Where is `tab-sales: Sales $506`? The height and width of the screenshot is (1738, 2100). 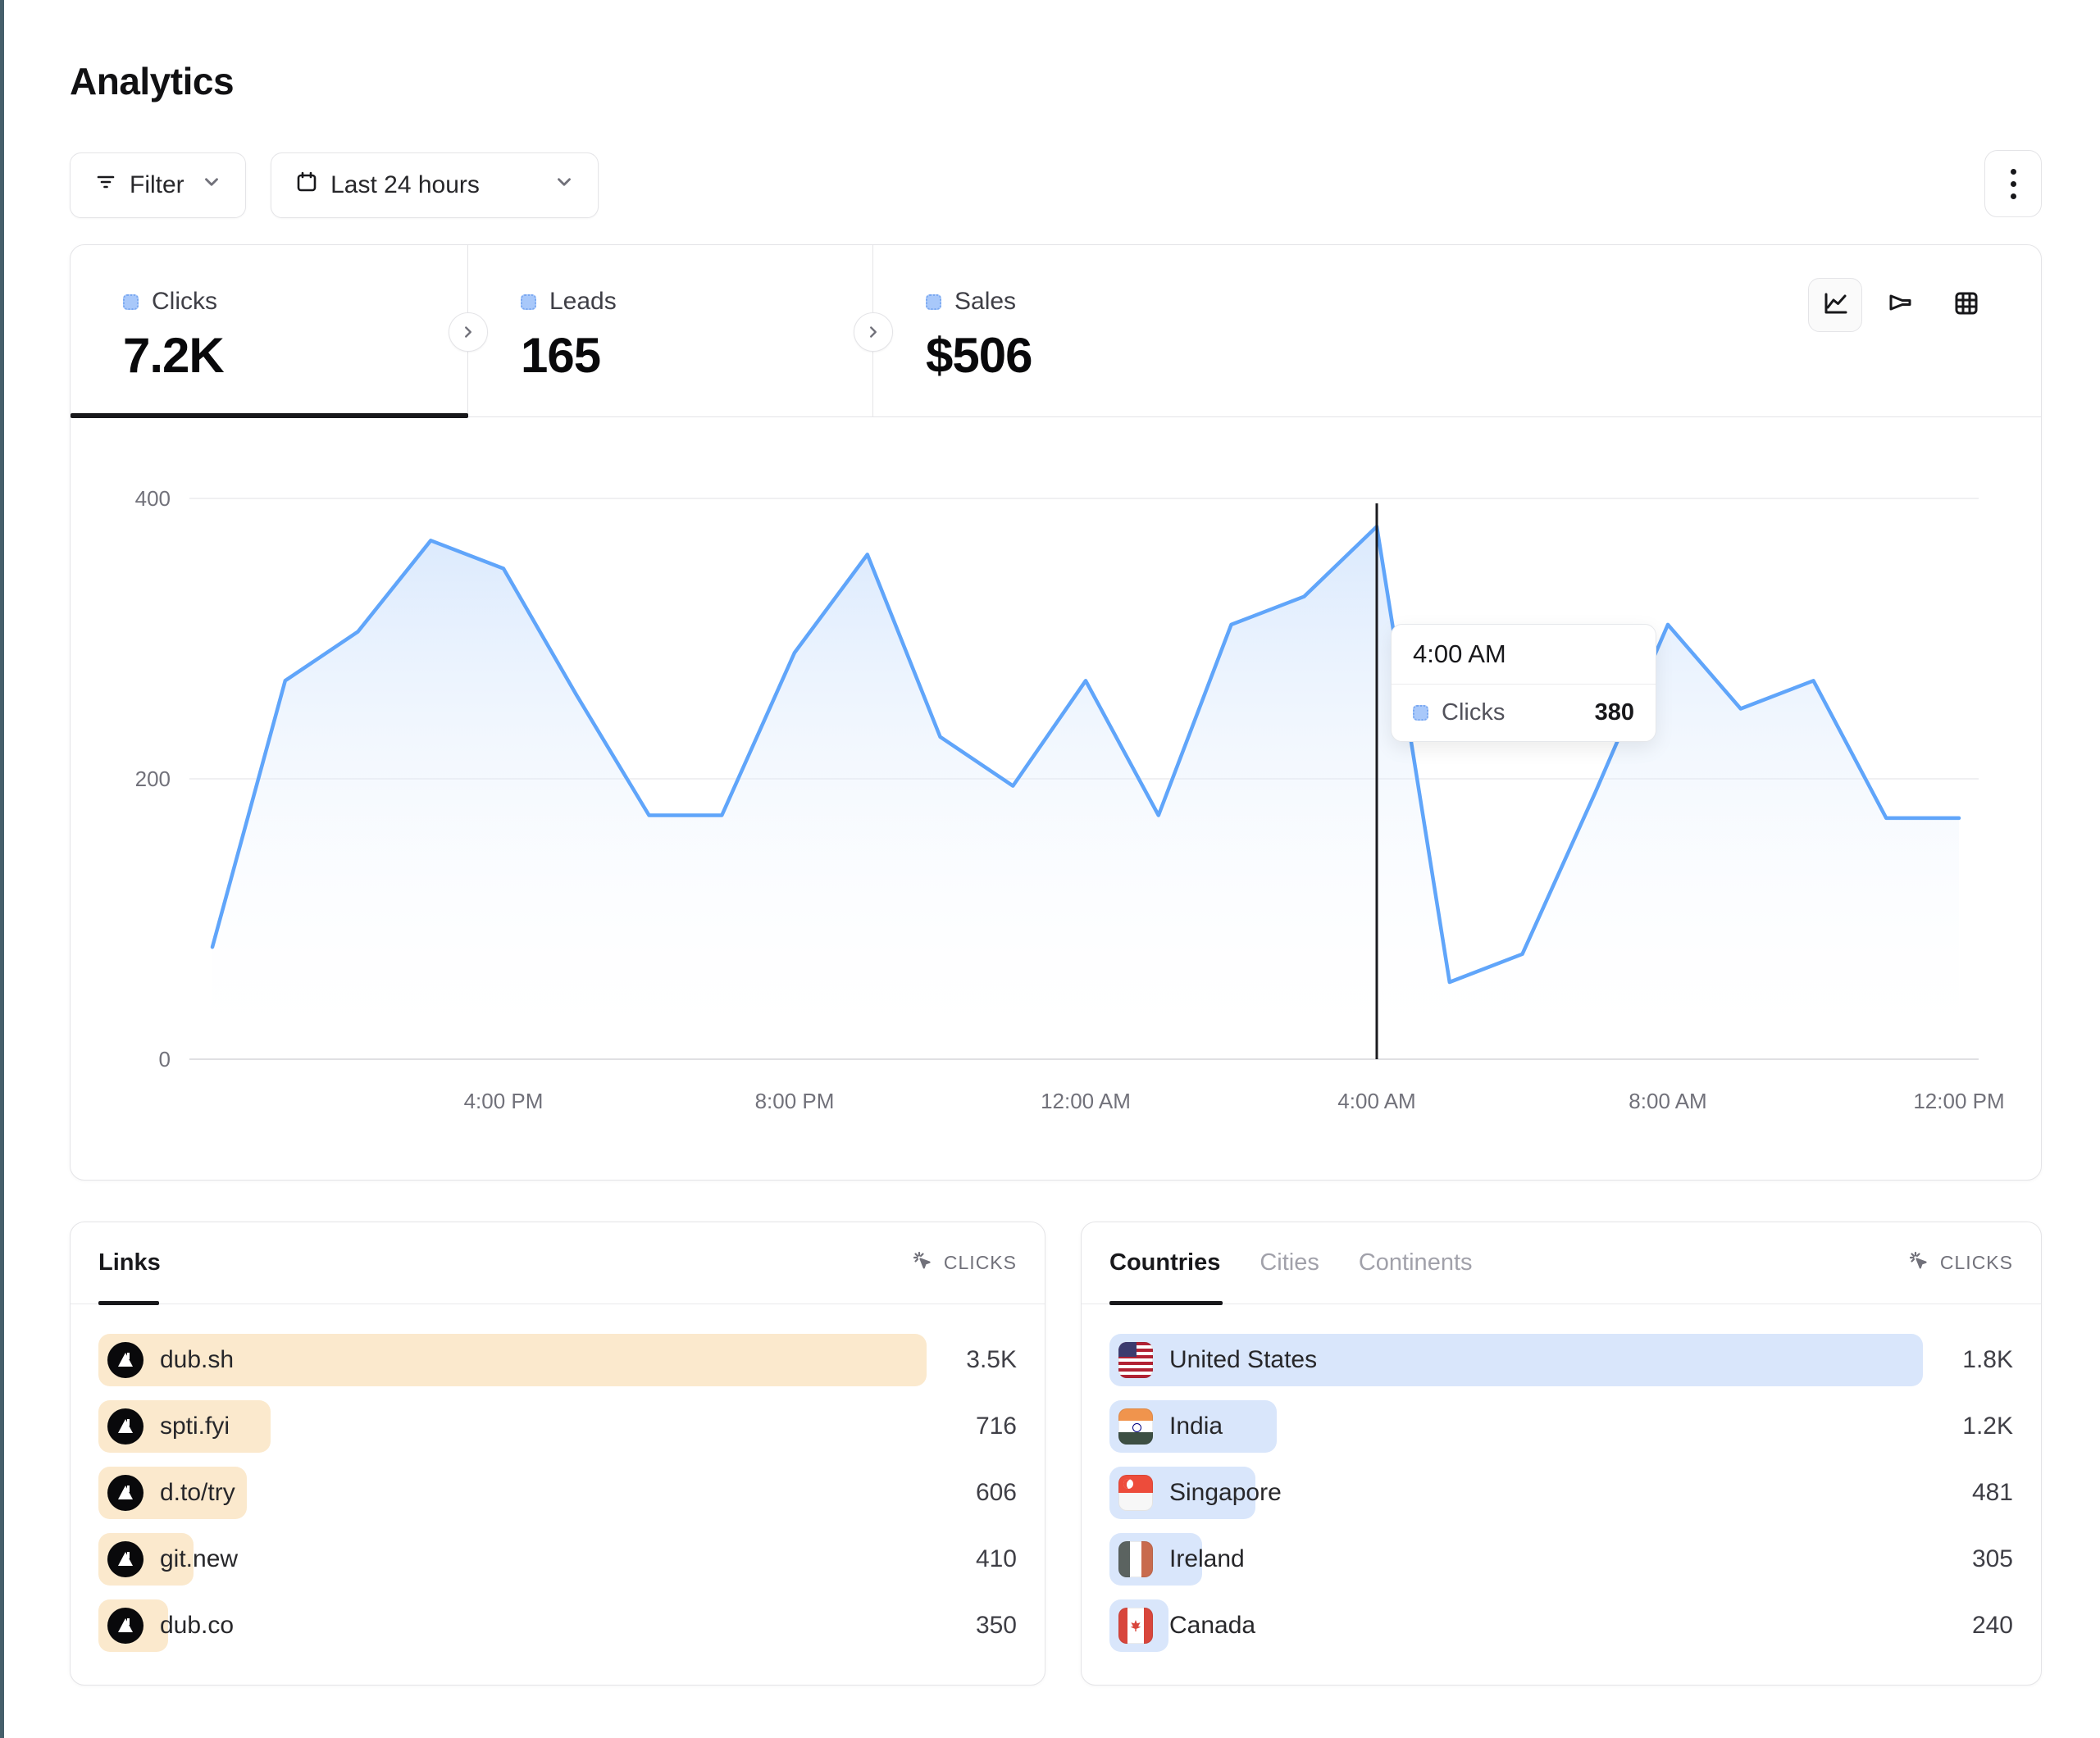
tab-sales: Sales $506 is located at coordinates (1119, 330).